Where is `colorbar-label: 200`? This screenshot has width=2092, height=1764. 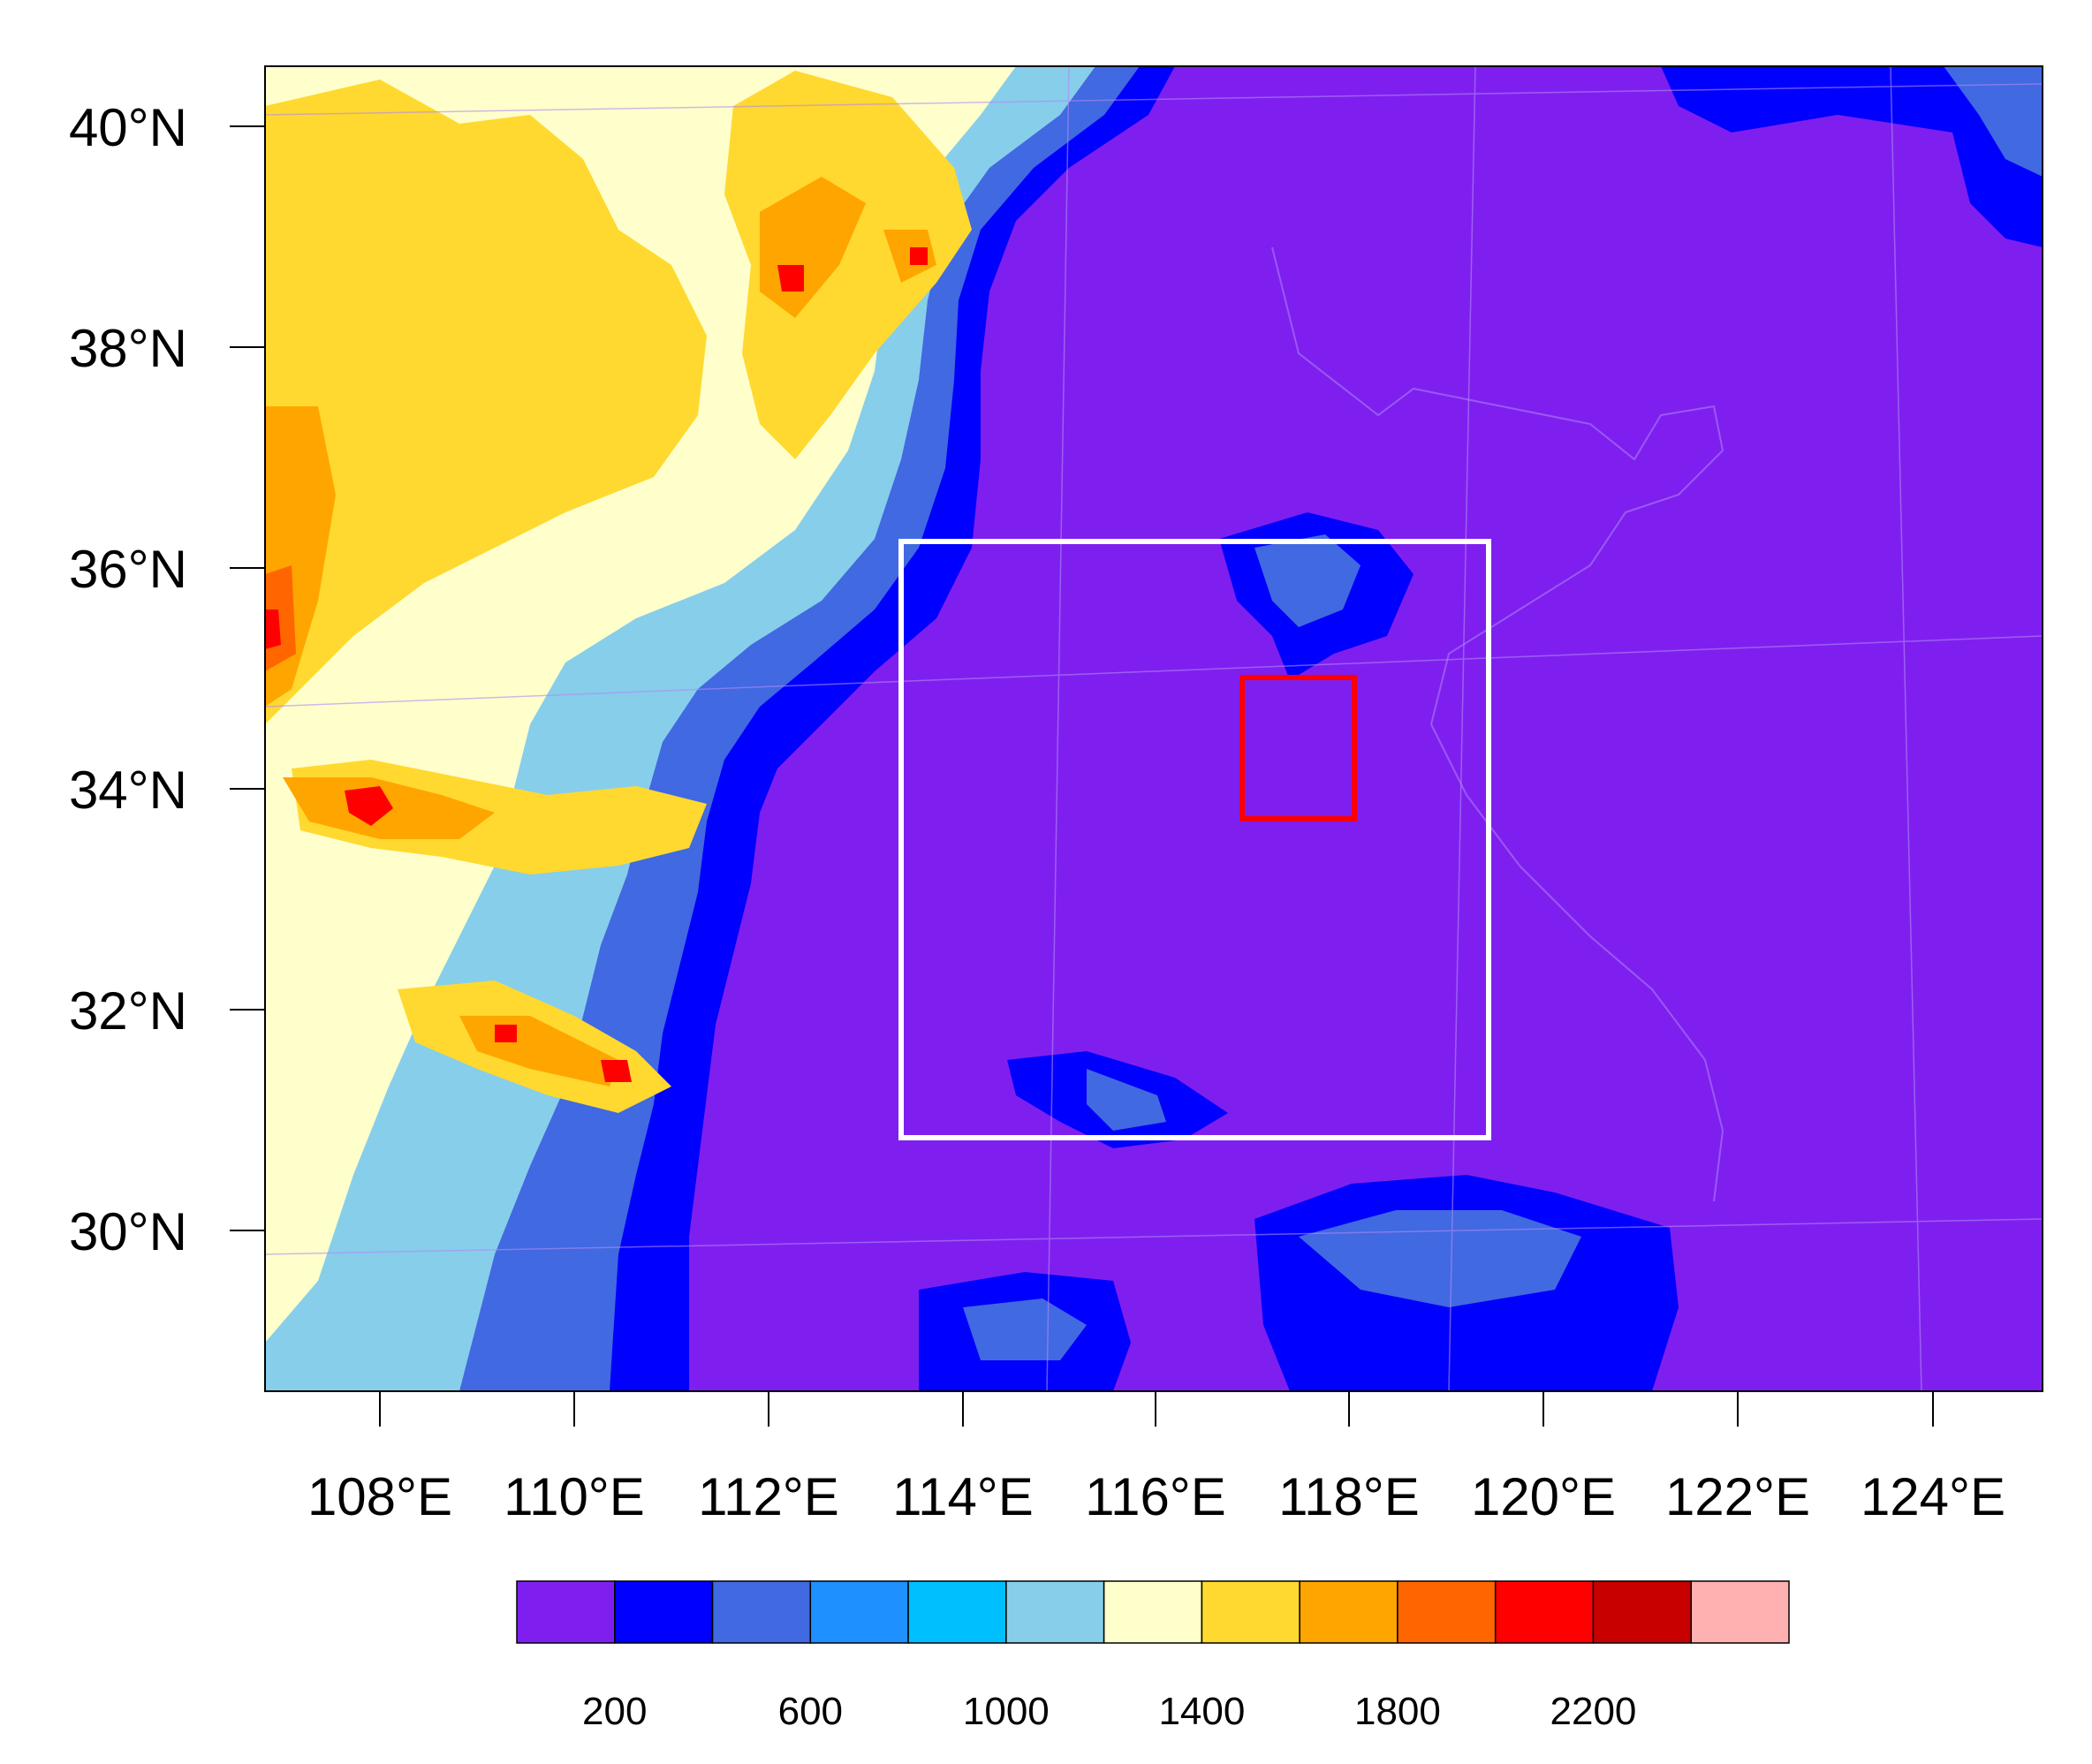
colorbar-label: 200 is located at coordinates (614, 1711).